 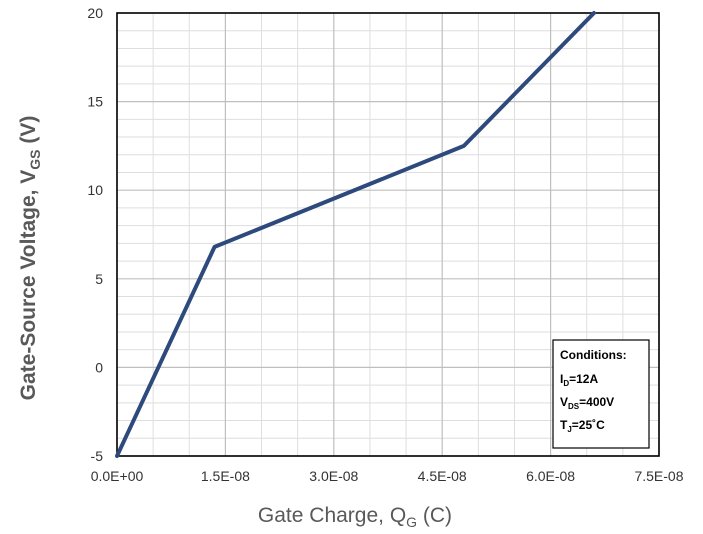 What do you see at coordinates (593, 355) in the screenshot?
I see `conditions-title: Conditions:` at bounding box center [593, 355].